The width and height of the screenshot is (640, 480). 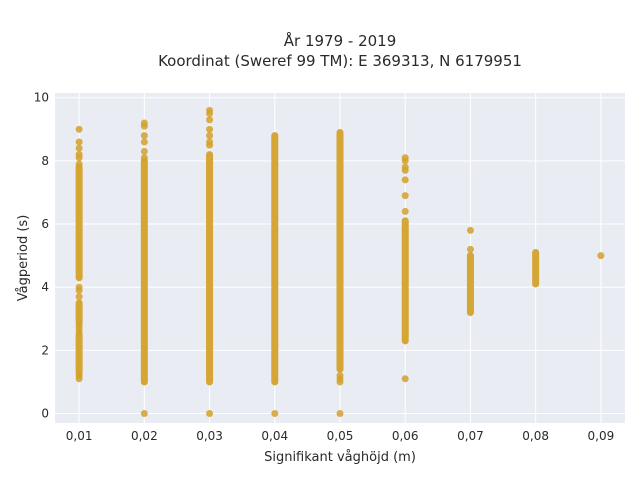 I want to click on y-tick-label: 10, so click(x=41, y=98).